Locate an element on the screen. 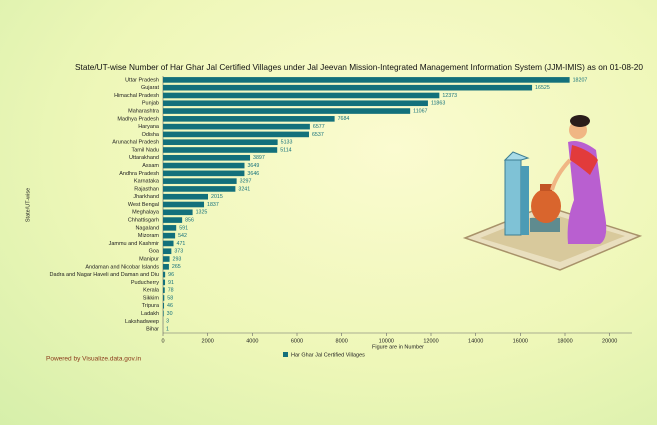 The width and height of the screenshot is (657, 425). value-label: 3897 is located at coordinates (259, 158).